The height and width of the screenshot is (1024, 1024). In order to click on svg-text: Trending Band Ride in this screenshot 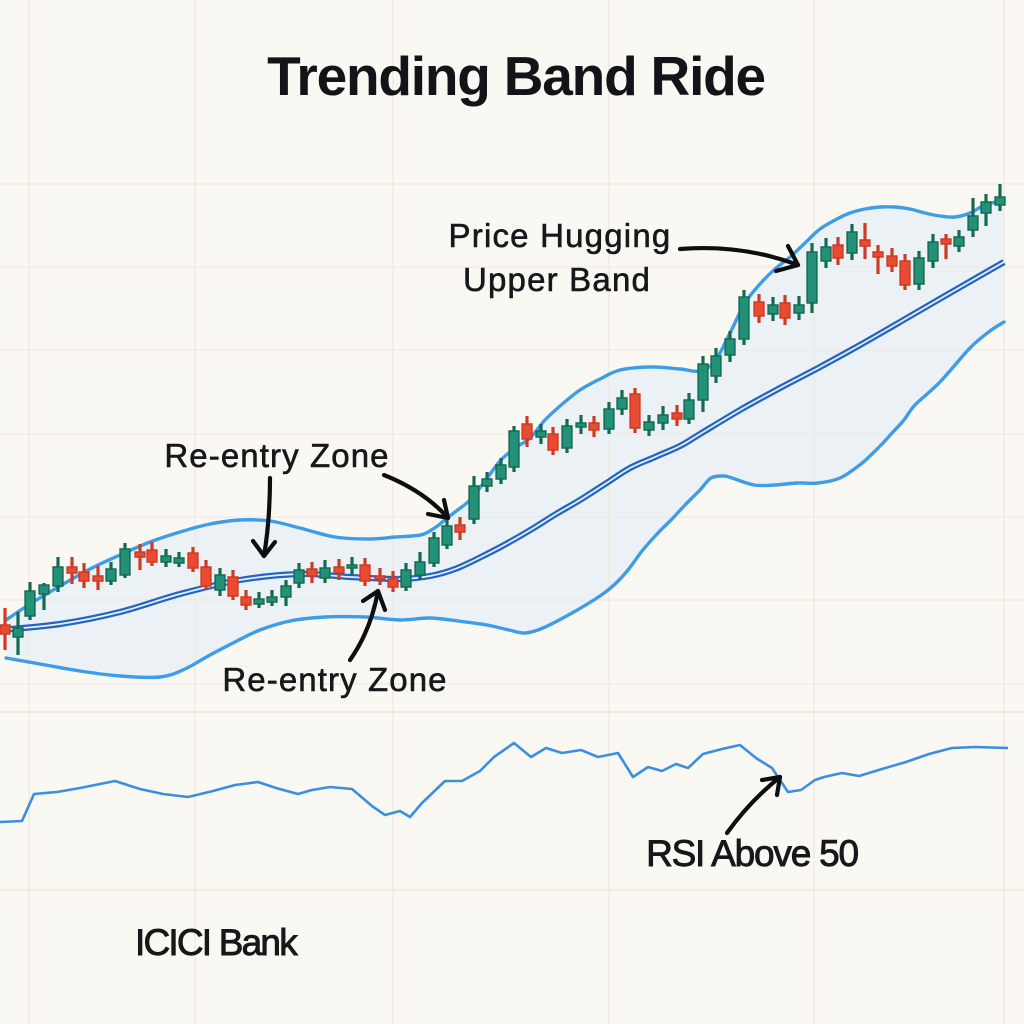, I will do `click(516, 76)`.